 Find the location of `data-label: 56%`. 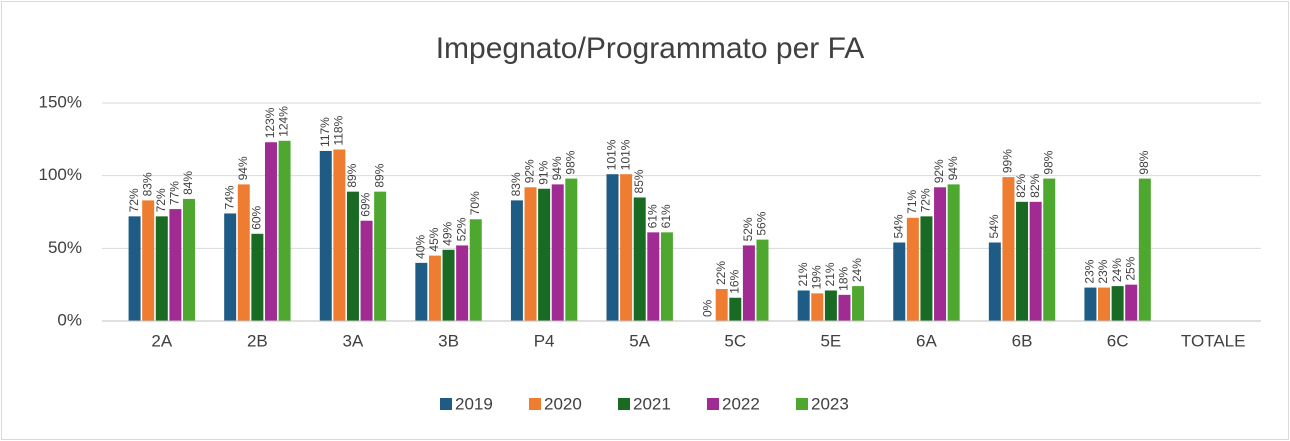

data-label: 56% is located at coordinates (762, 223).